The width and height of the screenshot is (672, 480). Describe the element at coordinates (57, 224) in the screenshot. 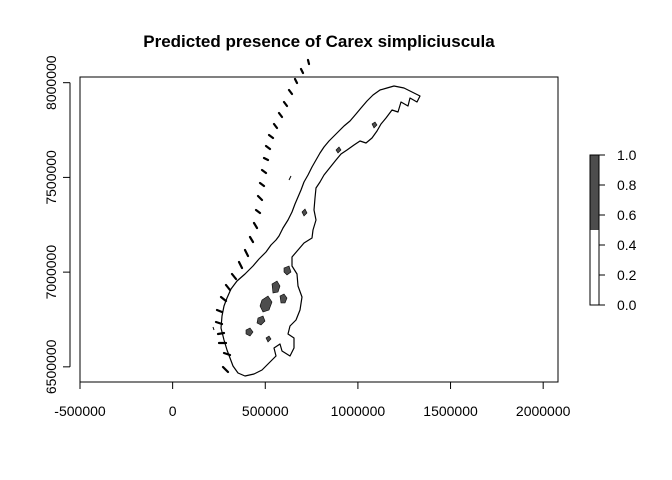

I see `y-axis: 6500000 7000000 7500000 8000000` at that location.